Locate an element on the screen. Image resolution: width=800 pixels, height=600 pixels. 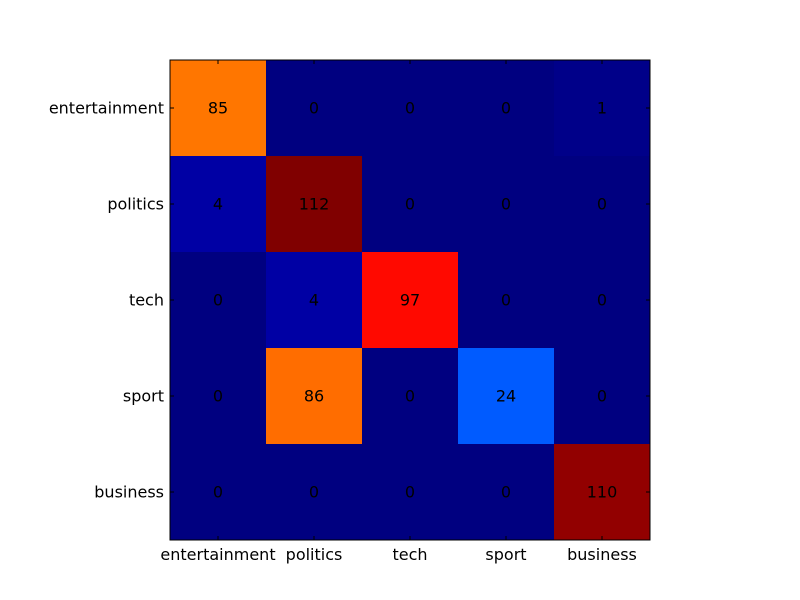
y-tick-label: politics is located at coordinates (135, 204).